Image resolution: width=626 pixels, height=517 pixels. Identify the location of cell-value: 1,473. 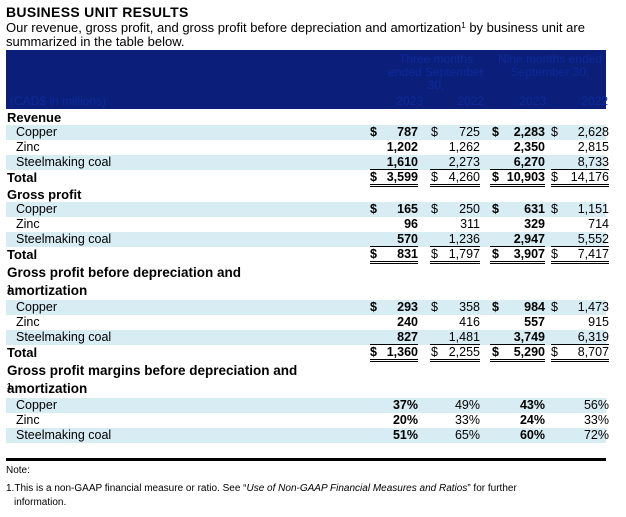
(593, 307).